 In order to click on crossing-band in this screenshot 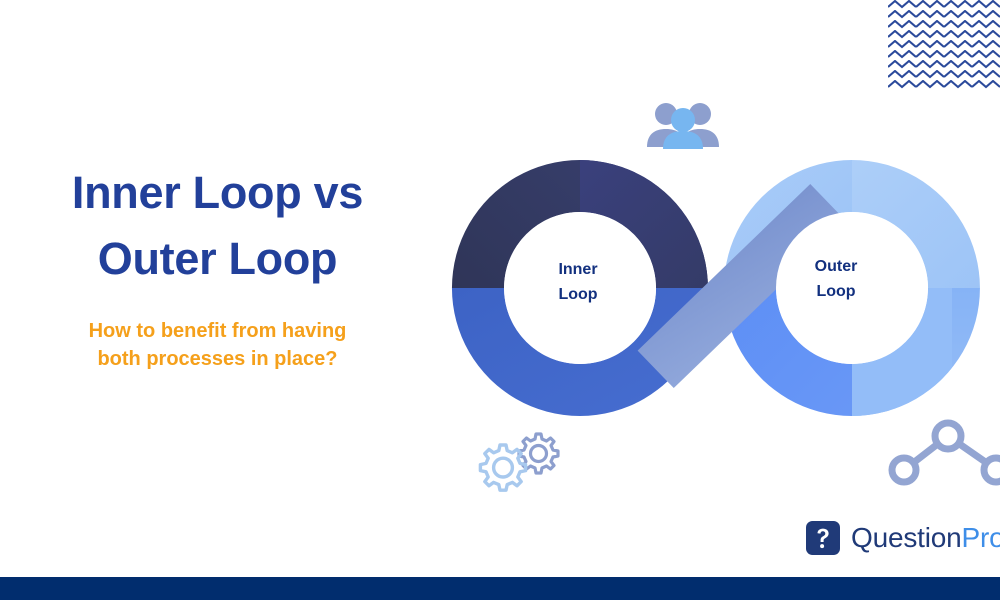, I will do `click(742, 286)`.